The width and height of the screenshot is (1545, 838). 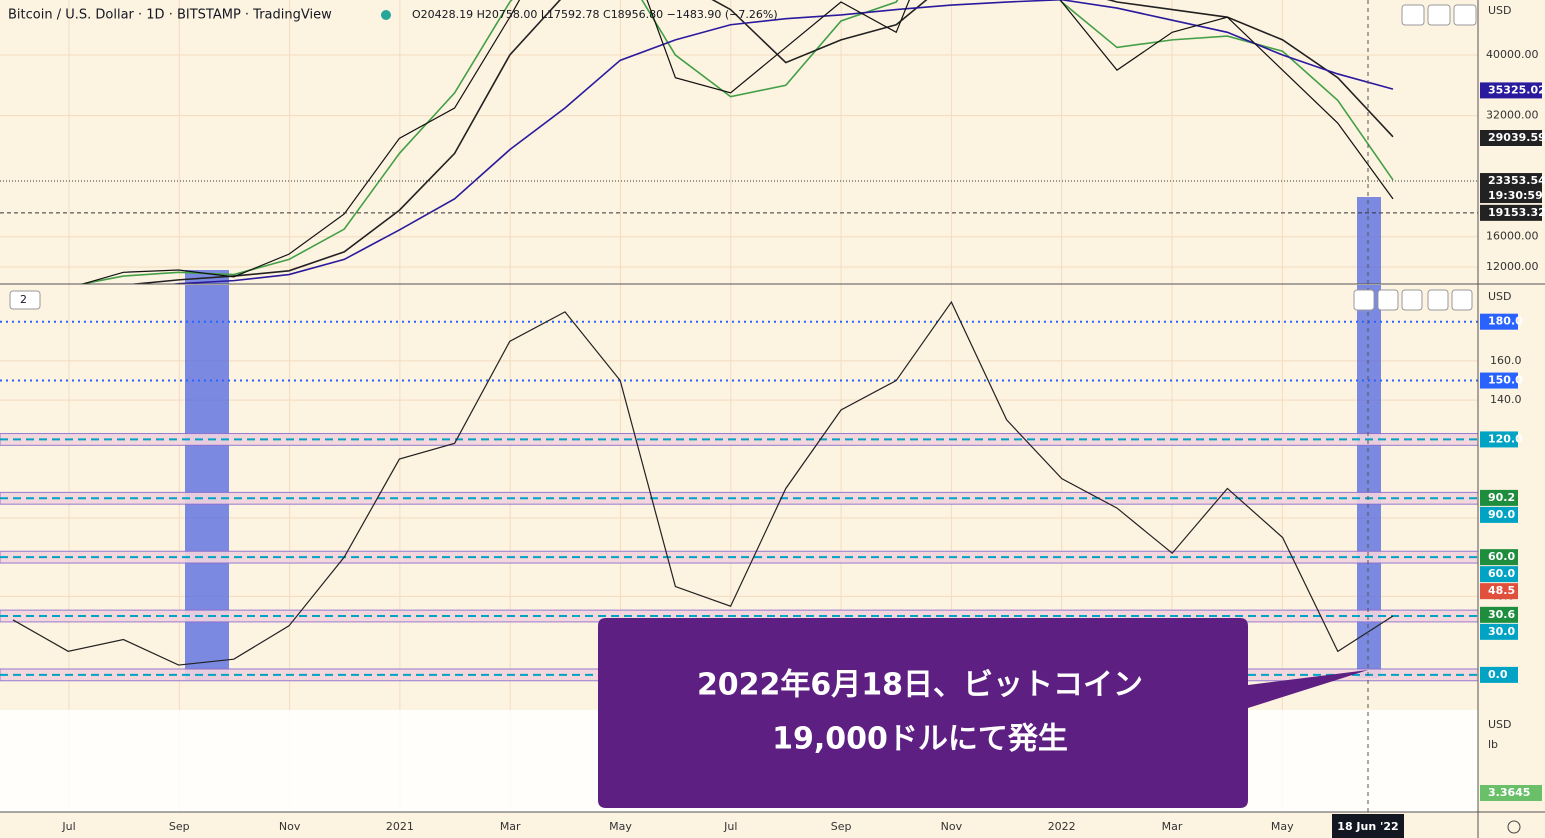 I want to click on callout, so click(x=983, y=713).